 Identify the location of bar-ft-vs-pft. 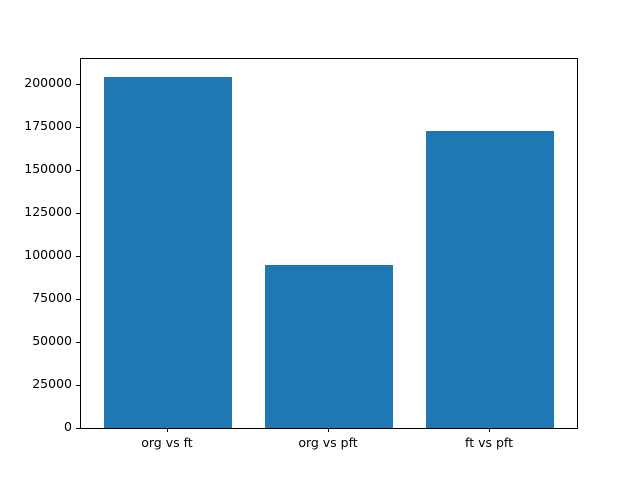
(490, 279).